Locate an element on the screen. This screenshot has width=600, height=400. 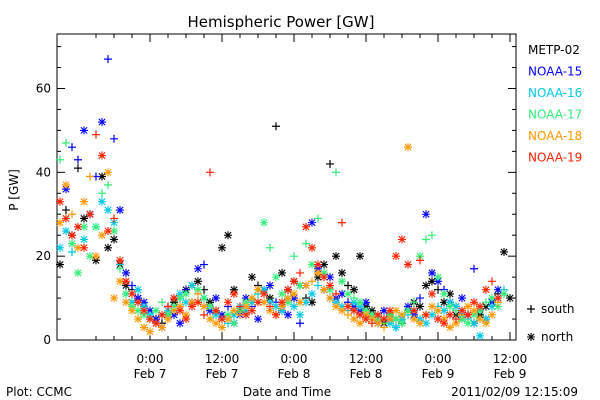
y-tick-label: 20 is located at coordinates (43, 256).